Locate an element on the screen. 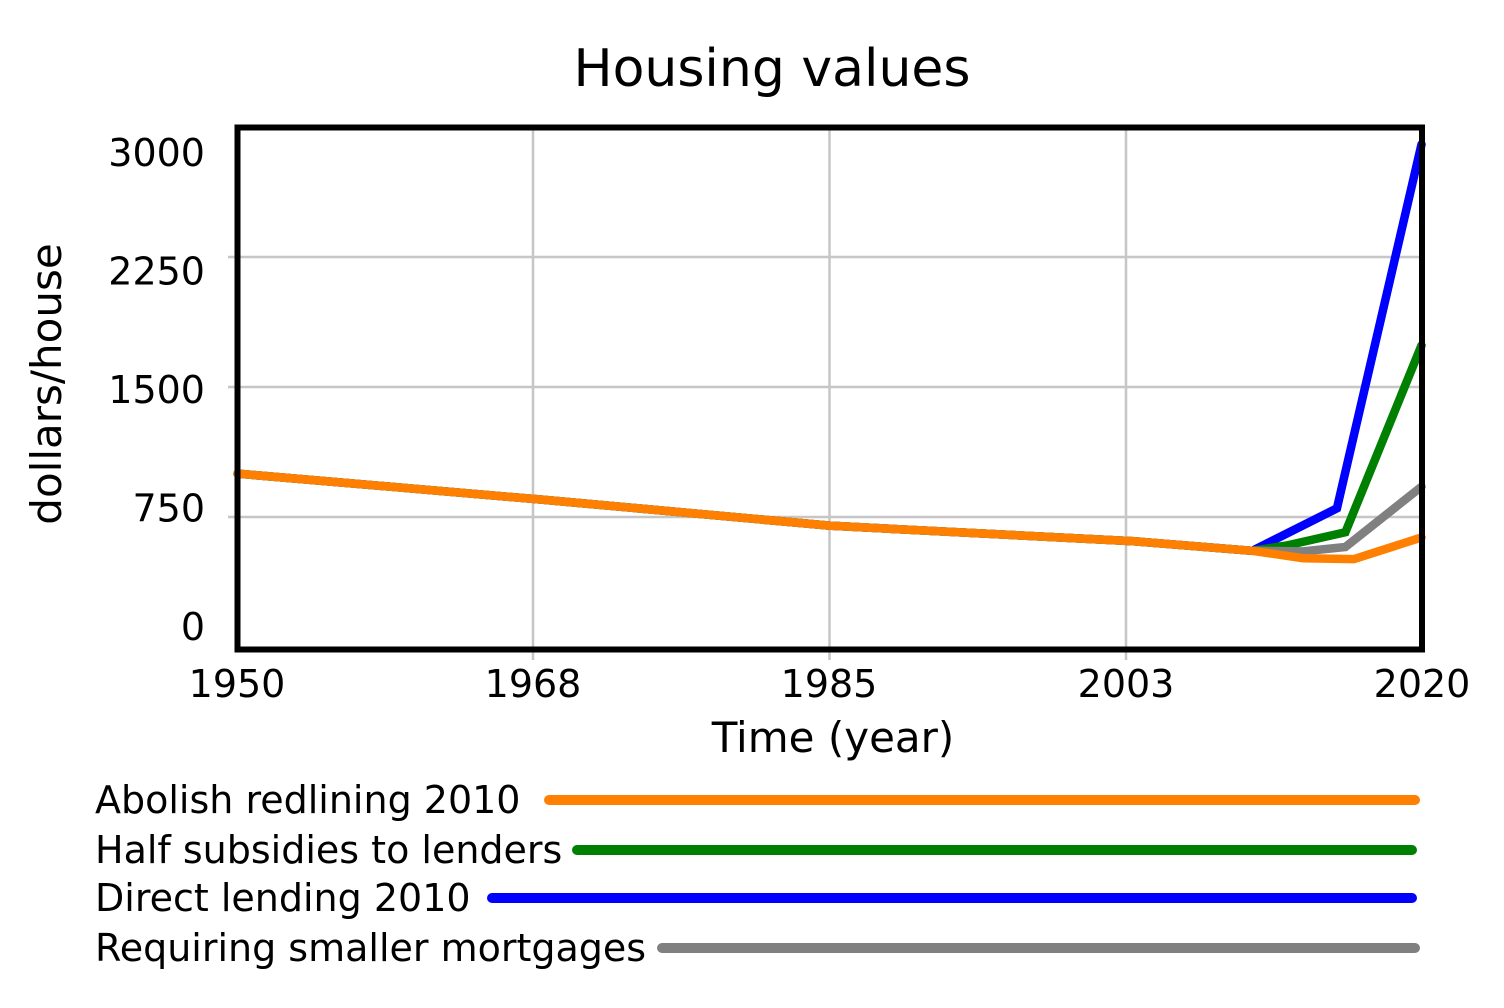 This screenshot has height=1008, width=1504. y-tick-label-0: 0 is located at coordinates (193, 627).